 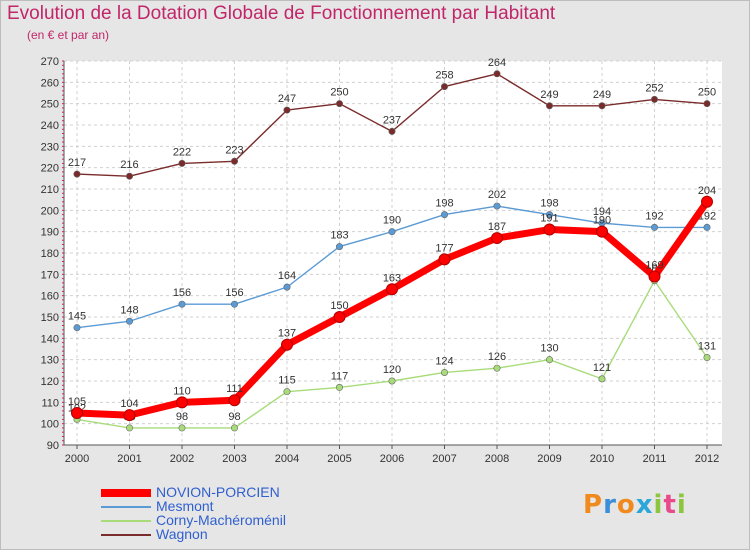 I want to click on data-label-wagnon: 258, so click(x=444, y=76).